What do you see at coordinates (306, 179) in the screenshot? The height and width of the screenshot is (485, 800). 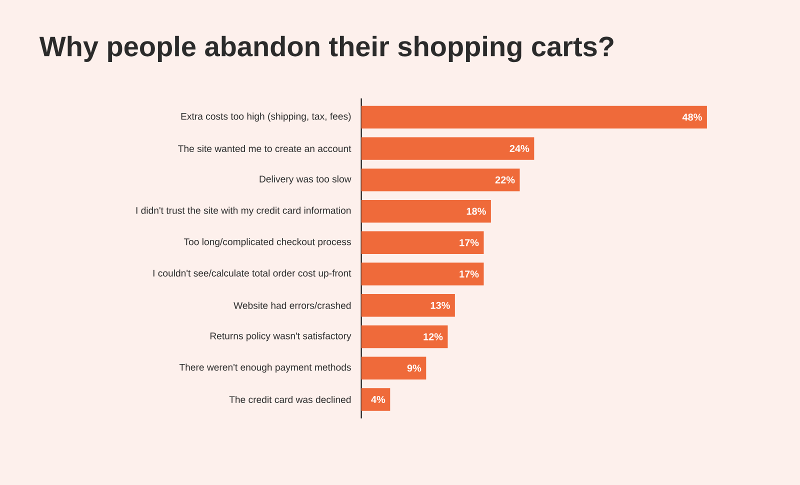 I see `y-tick-label: Delivery was too slow` at bounding box center [306, 179].